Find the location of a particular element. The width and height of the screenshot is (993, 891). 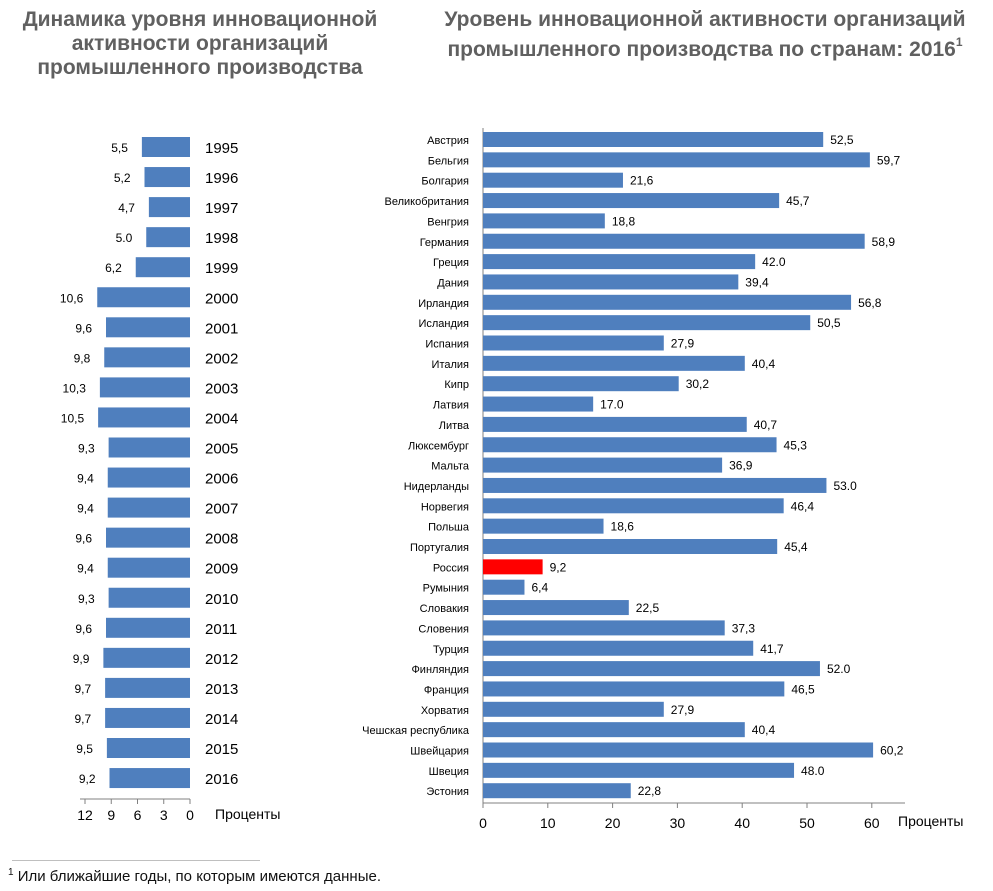

left-x-tick-label: 9 is located at coordinates (111, 815).